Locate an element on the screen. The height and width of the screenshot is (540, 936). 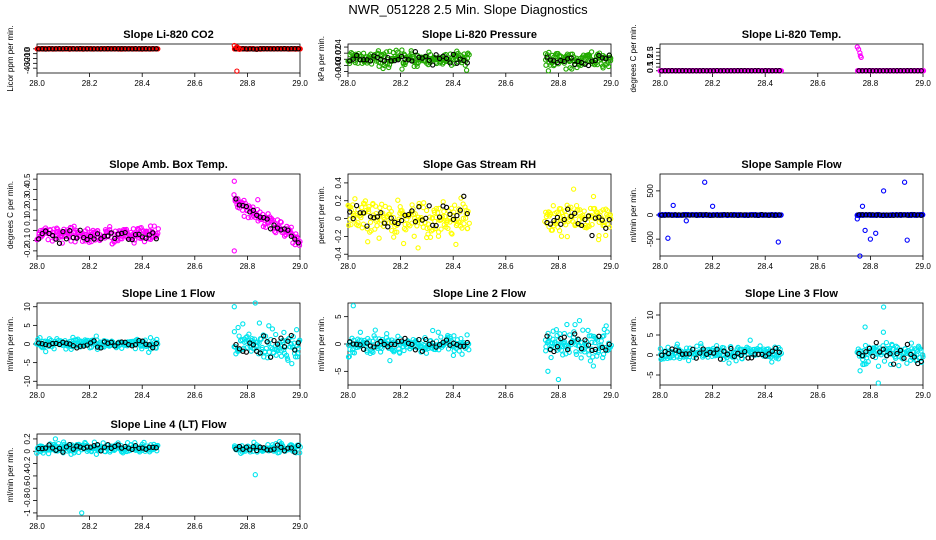
y-tick-label: 0.02 is located at coordinates (338, 53).